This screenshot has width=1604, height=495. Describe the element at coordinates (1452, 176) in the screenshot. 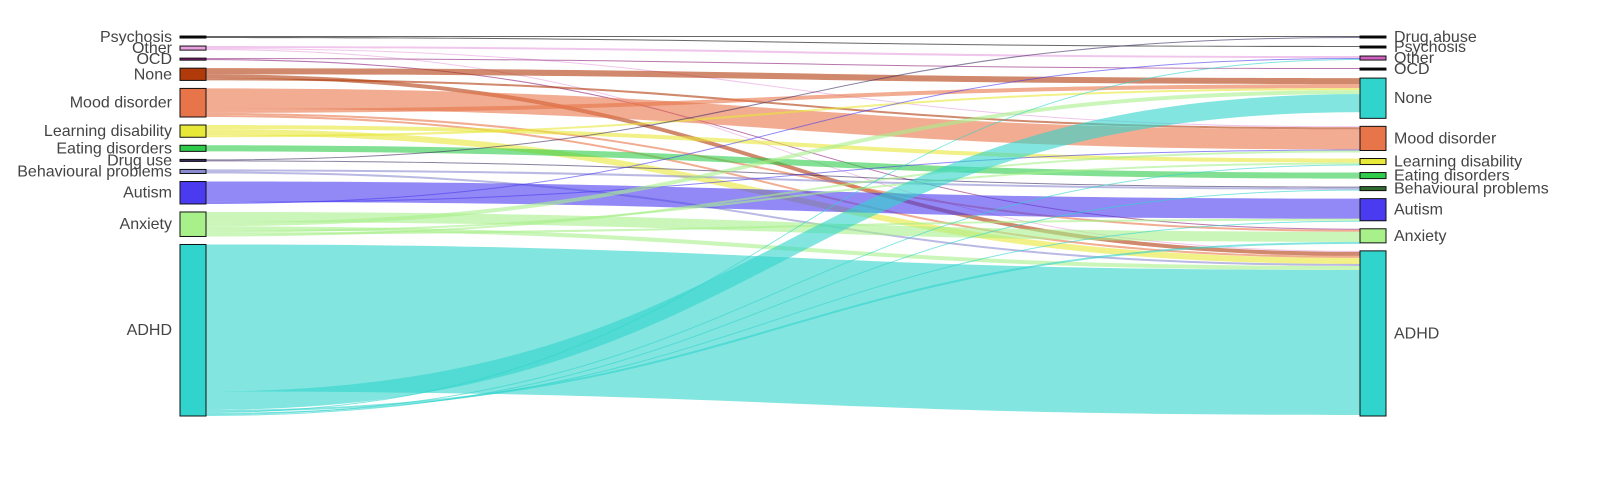

I see `target-label-eating-disorders: Eating disorders` at that location.